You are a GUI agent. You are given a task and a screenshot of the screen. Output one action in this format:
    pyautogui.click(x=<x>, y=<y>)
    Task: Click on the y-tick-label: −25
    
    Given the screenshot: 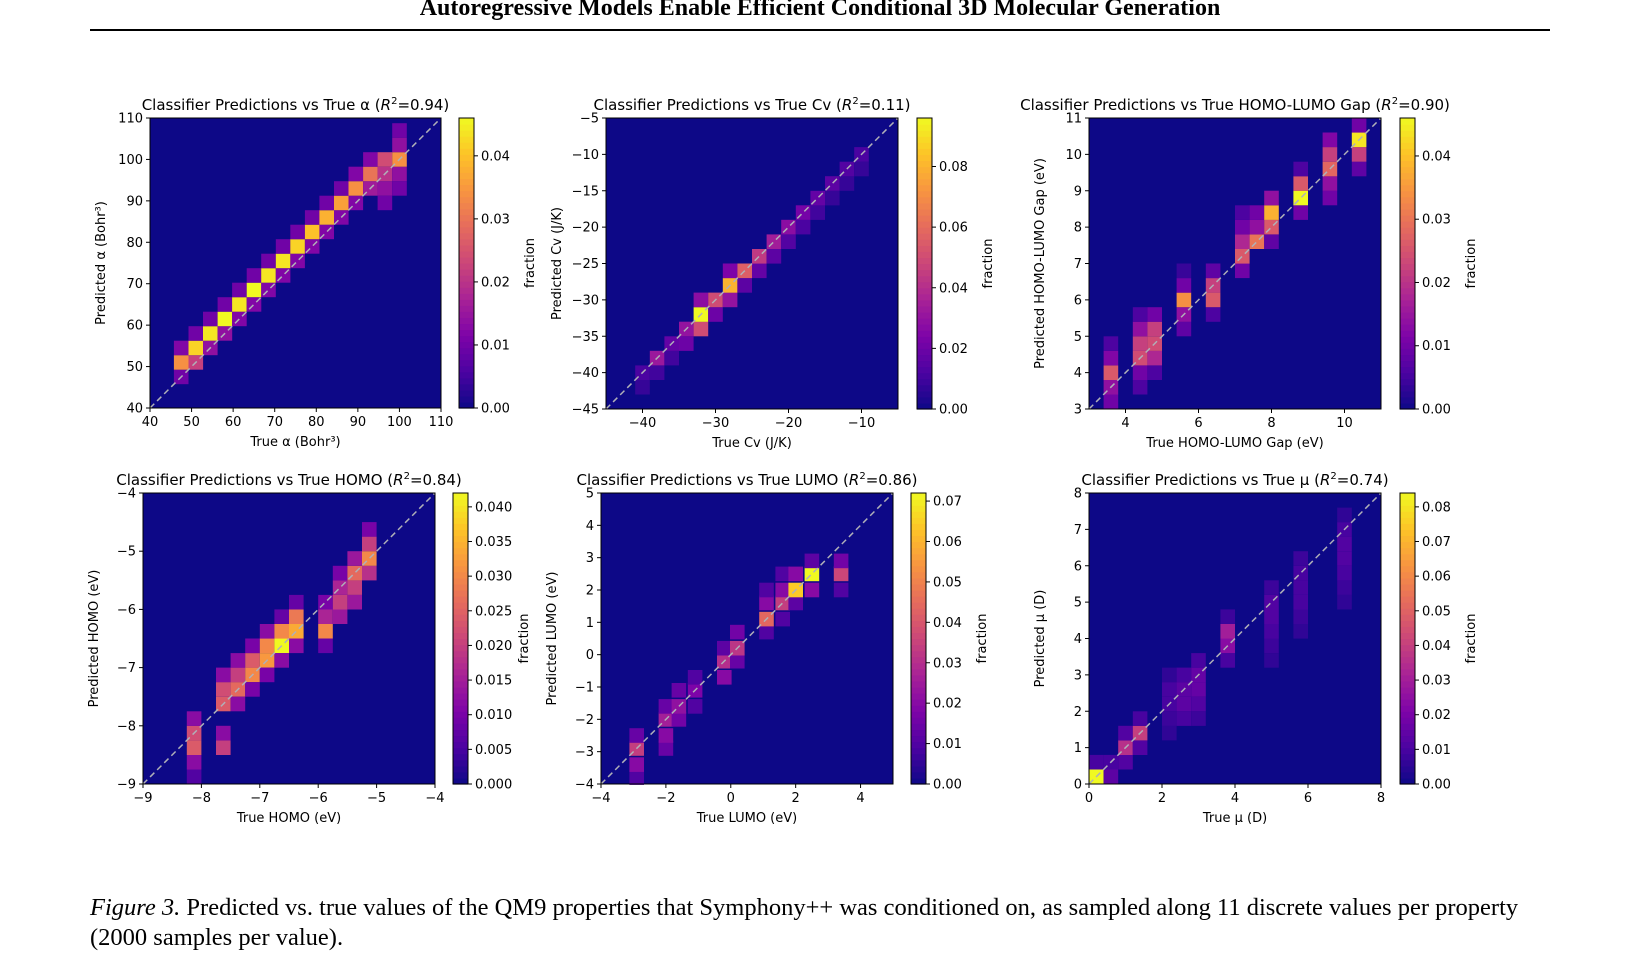 What is the action you would take?
    pyautogui.click(x=585, y=264)
    